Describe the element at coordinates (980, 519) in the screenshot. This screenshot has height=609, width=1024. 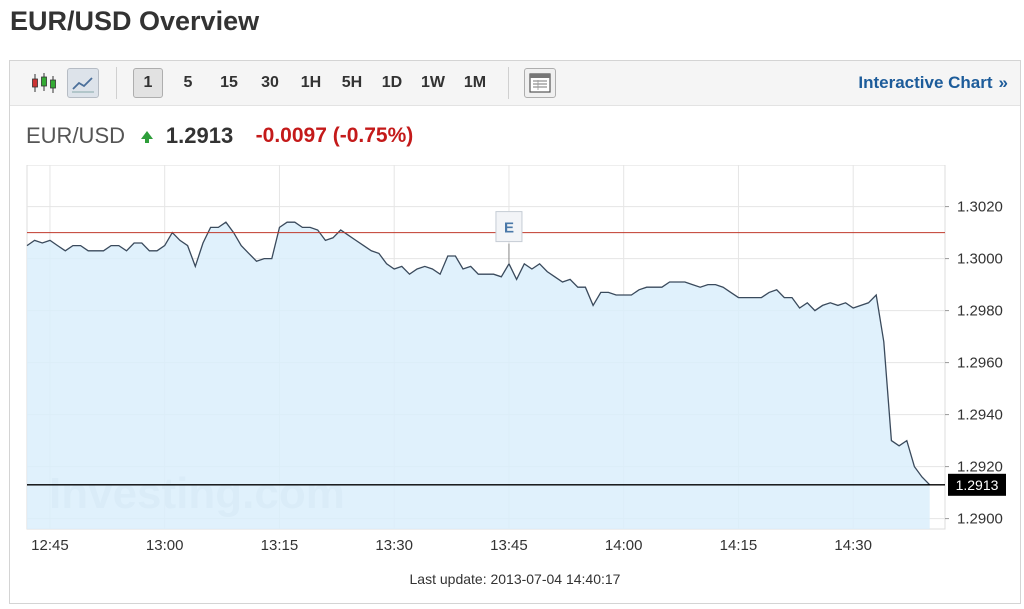
I see `y-tick-label: 1.2900` at that location.